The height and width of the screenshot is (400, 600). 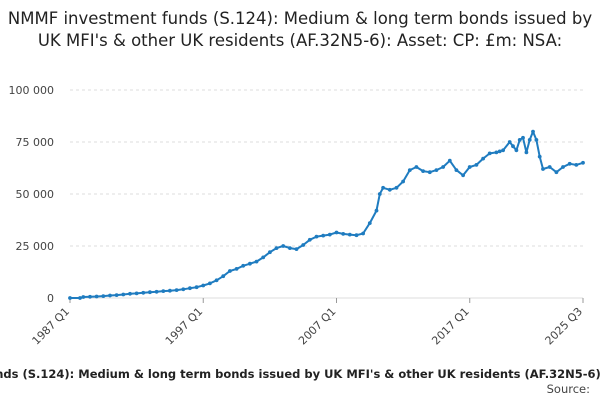 What do you see at coordinates (317, 326) in the screenshot?
I see `x-tick-label: 2007 Q1` at bounding box center [317, 326].